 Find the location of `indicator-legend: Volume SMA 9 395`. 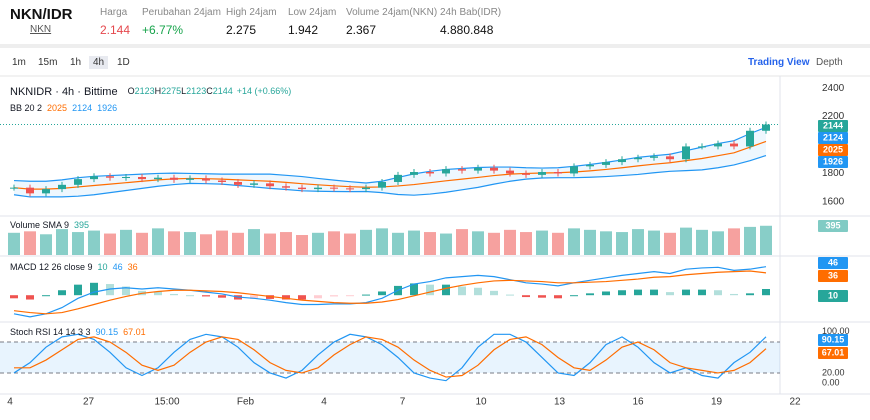

indicator-legend: Volume SMA 9 395 is located at coordinates (49, 225).